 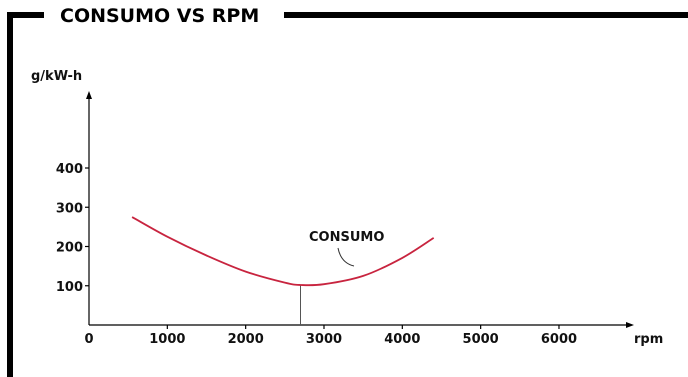 I want to click on y-tick-label-0: 100, so click(x=69, y=287).